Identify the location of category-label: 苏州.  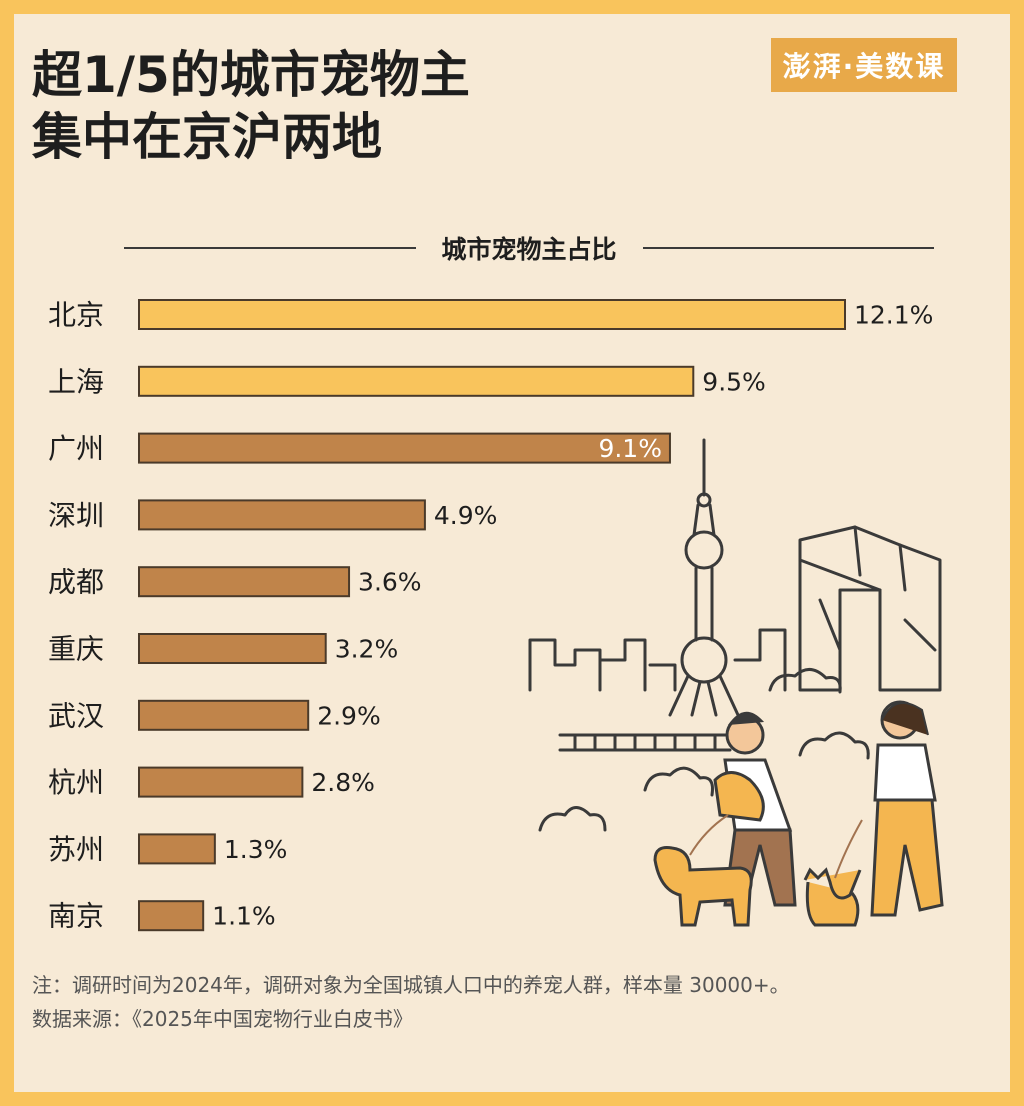
(76, 849).